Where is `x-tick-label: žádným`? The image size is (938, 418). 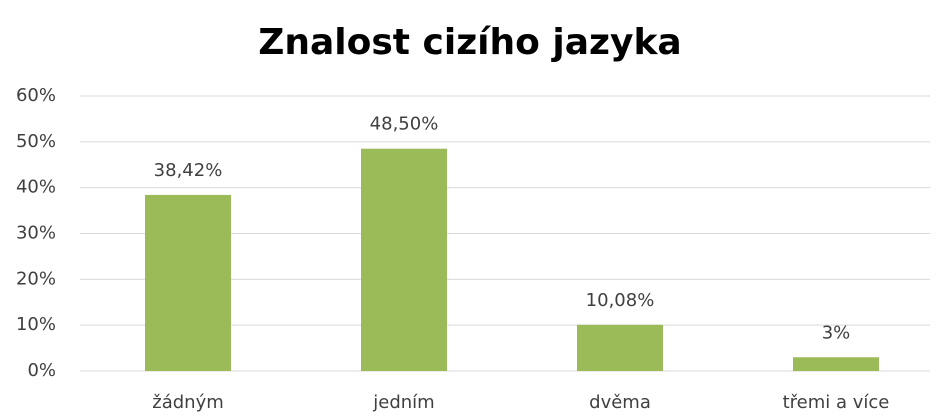 x-tick-label: žádným is located at coordinates (188, 402).